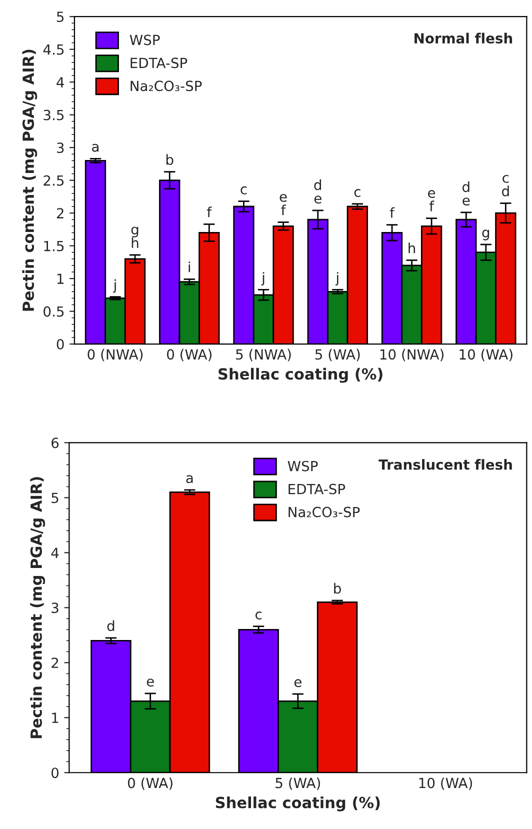  I want to click on data-label: i, so click(189, 267).